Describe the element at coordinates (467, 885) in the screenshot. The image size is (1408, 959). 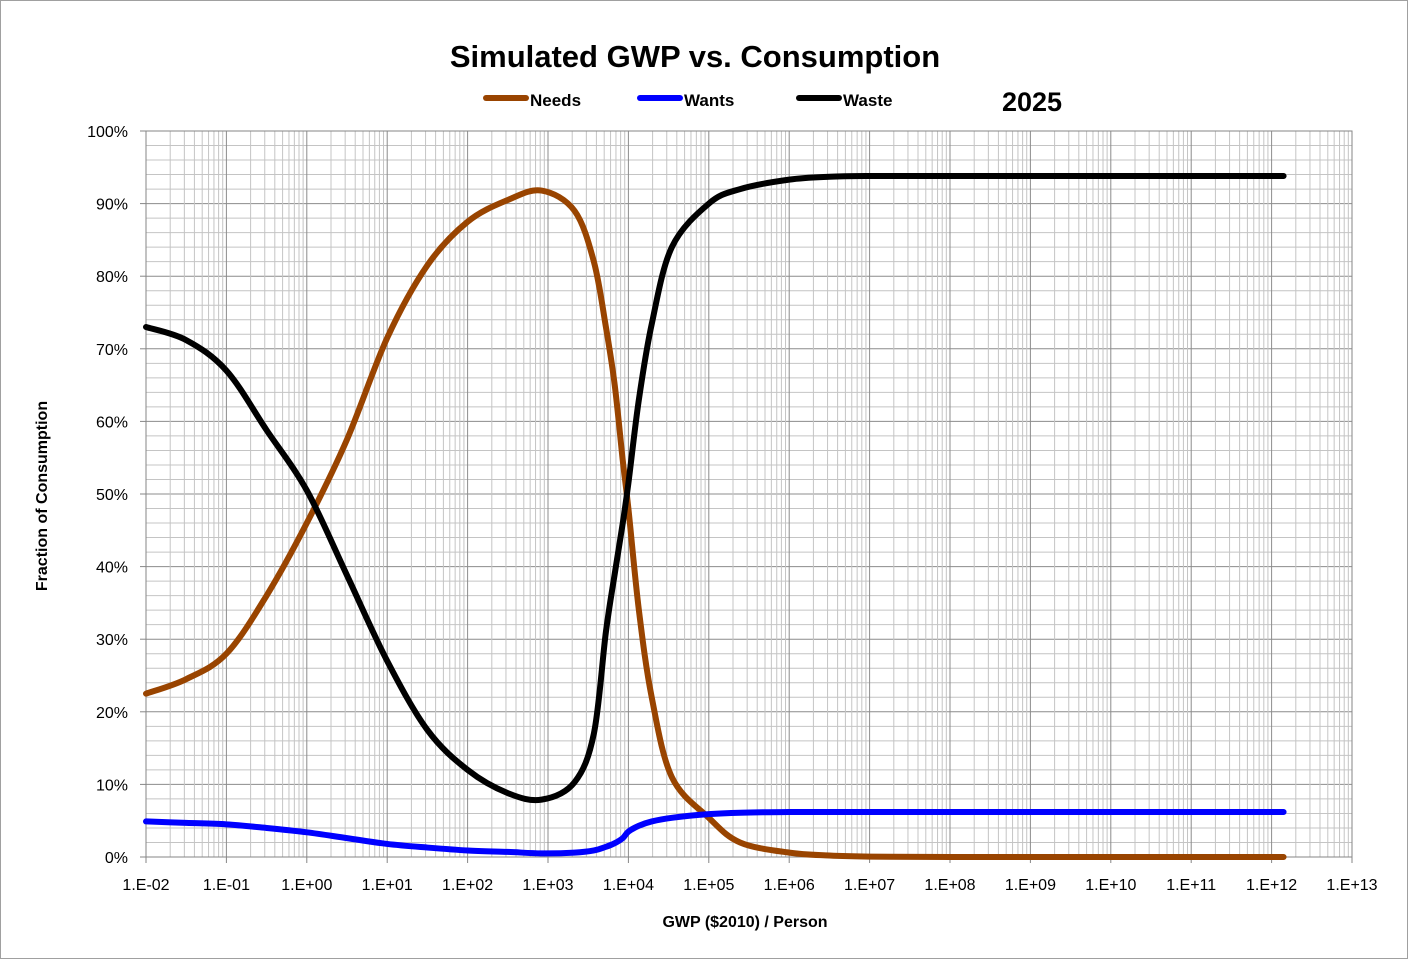
I see `x-tick-label: 1.E+02` at that location.